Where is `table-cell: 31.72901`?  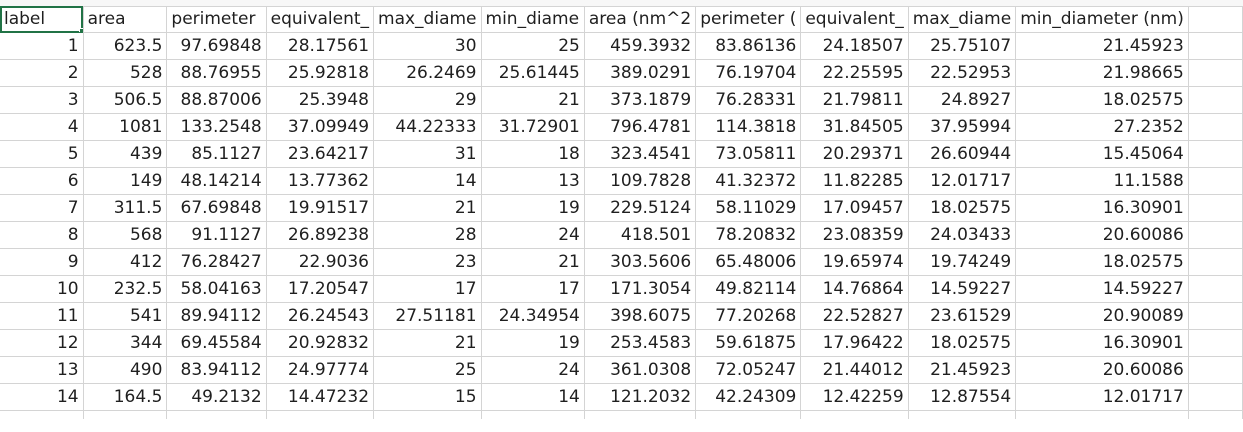
table-cell: 31.72901 is located at coordinates (533, 127).